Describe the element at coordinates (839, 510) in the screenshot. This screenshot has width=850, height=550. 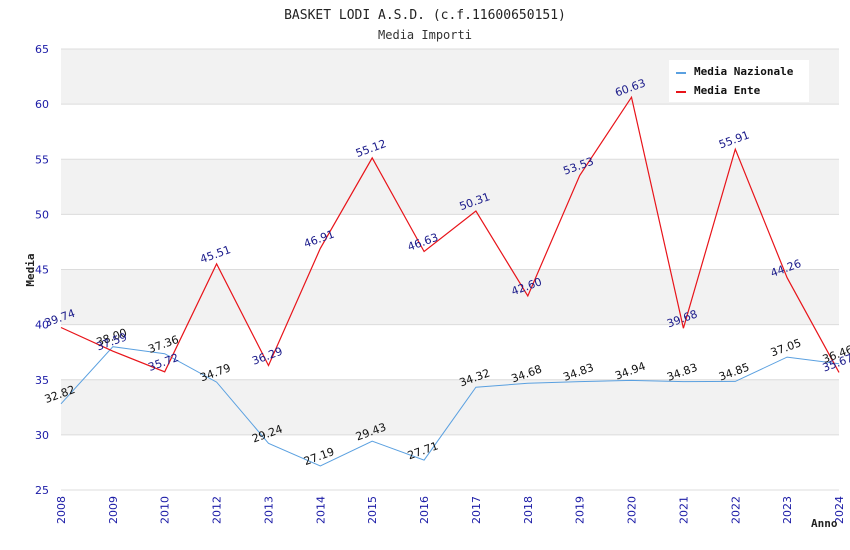
I see `x-tick-label: 2024` at that location.